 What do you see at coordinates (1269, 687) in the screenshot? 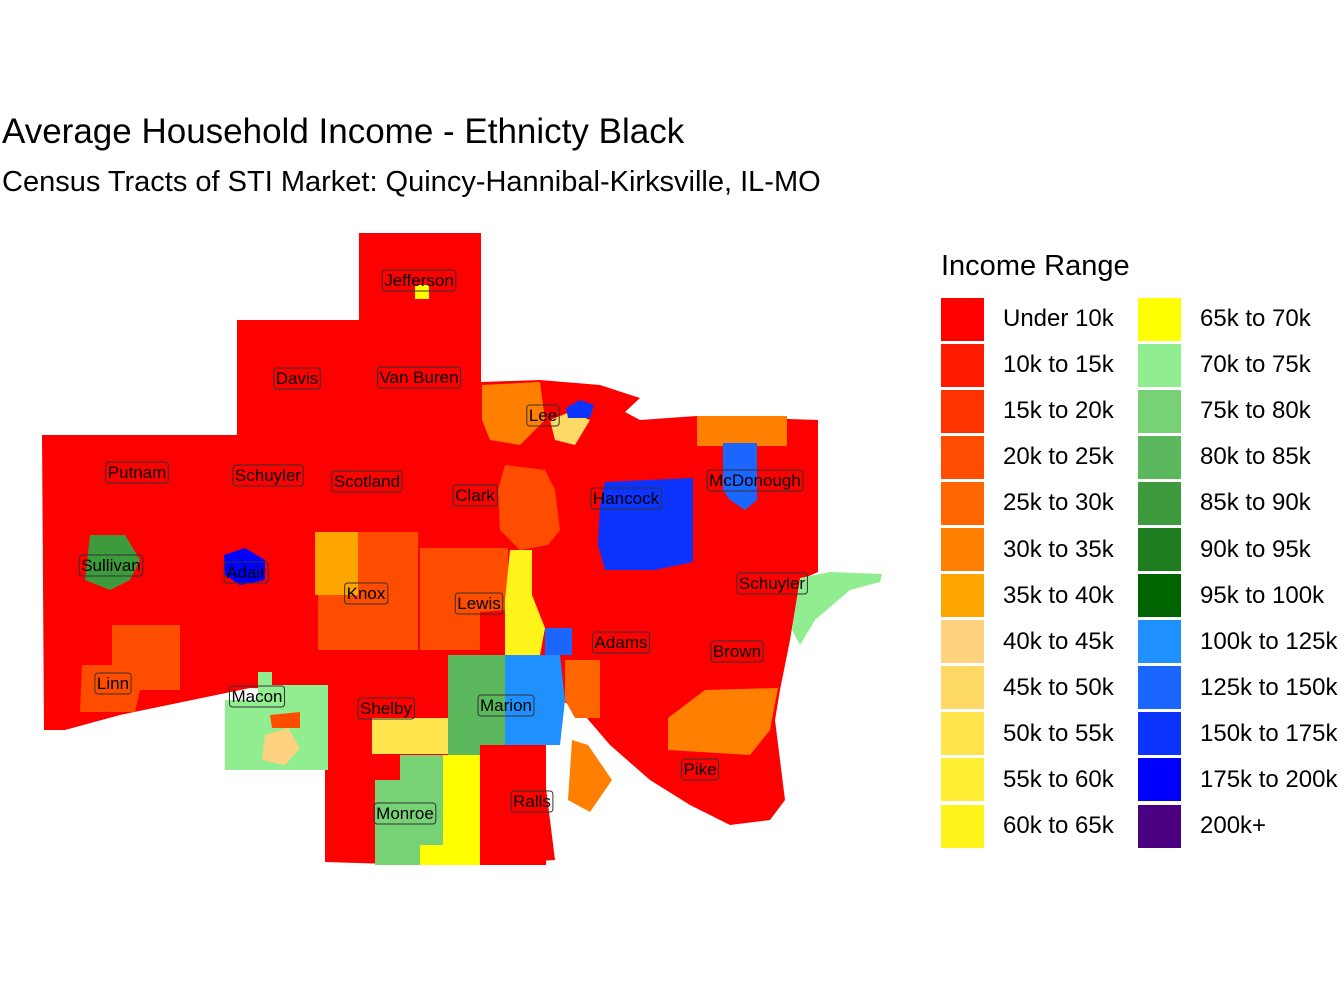
I see `legend-label: 125k to 150k` at bounding box center [1269, 687].